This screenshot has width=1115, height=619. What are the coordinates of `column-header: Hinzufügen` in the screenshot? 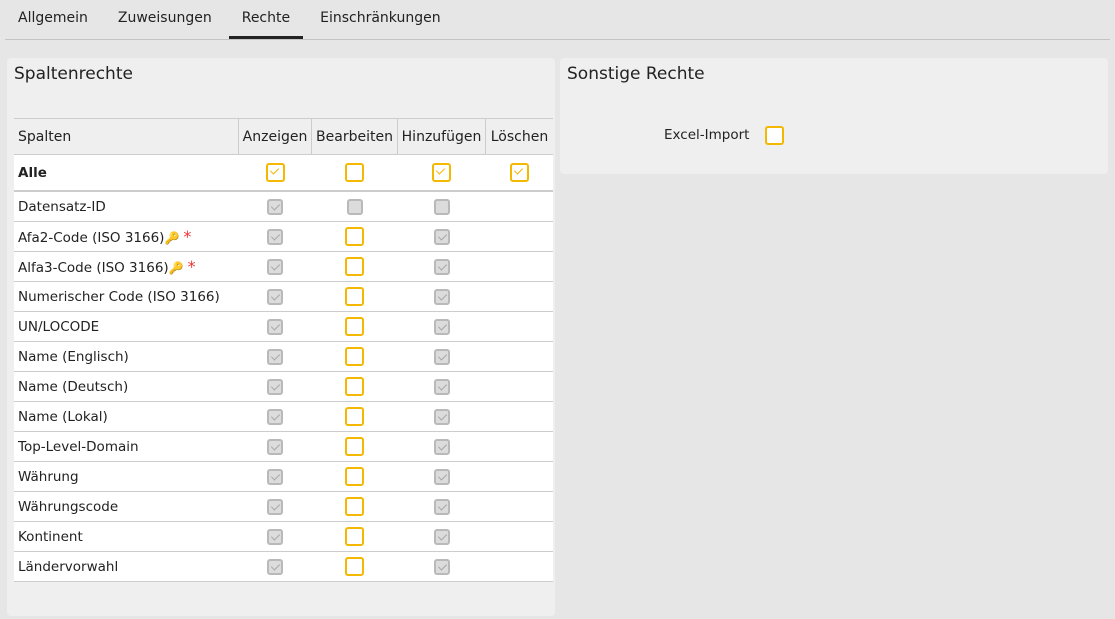 It's located at (441, 136).